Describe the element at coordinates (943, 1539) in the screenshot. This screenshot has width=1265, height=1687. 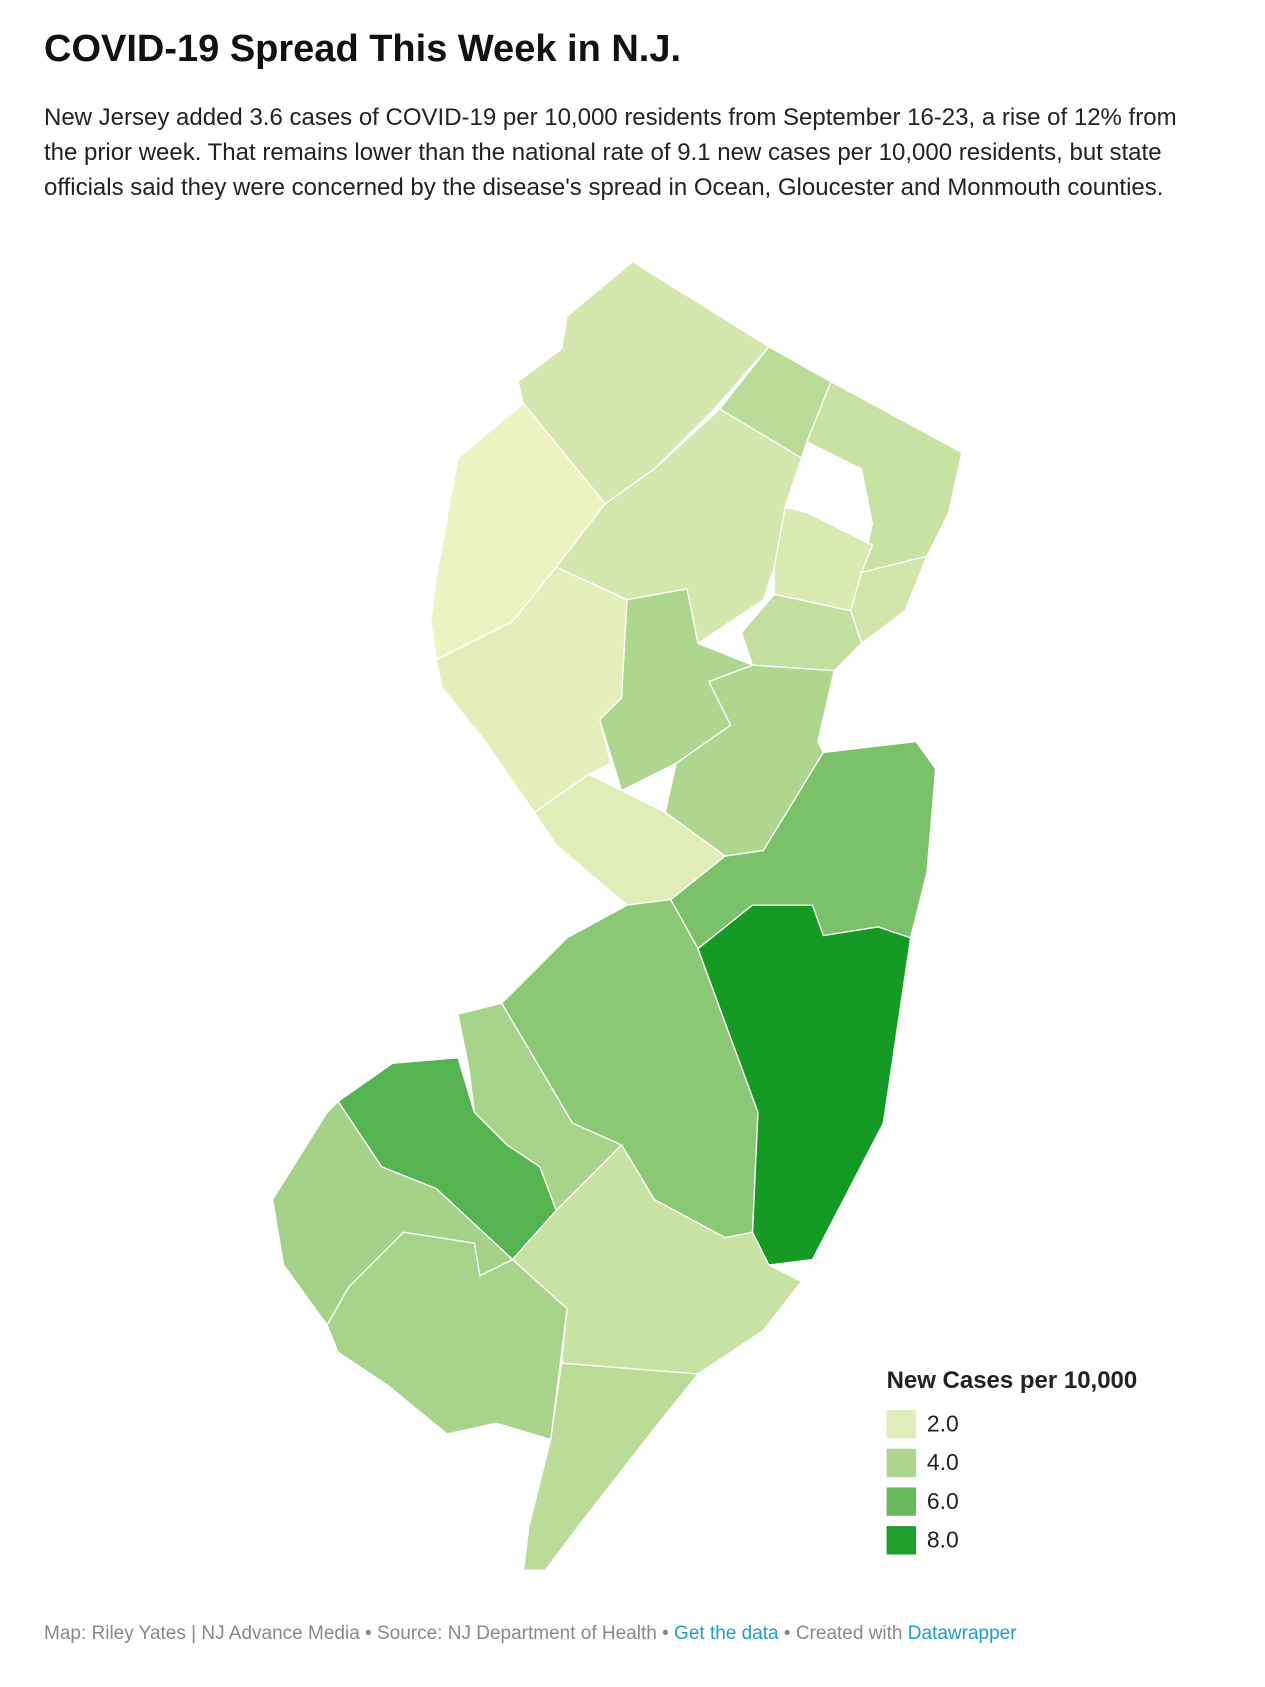
I see `legend-label: 8.0` at that location.